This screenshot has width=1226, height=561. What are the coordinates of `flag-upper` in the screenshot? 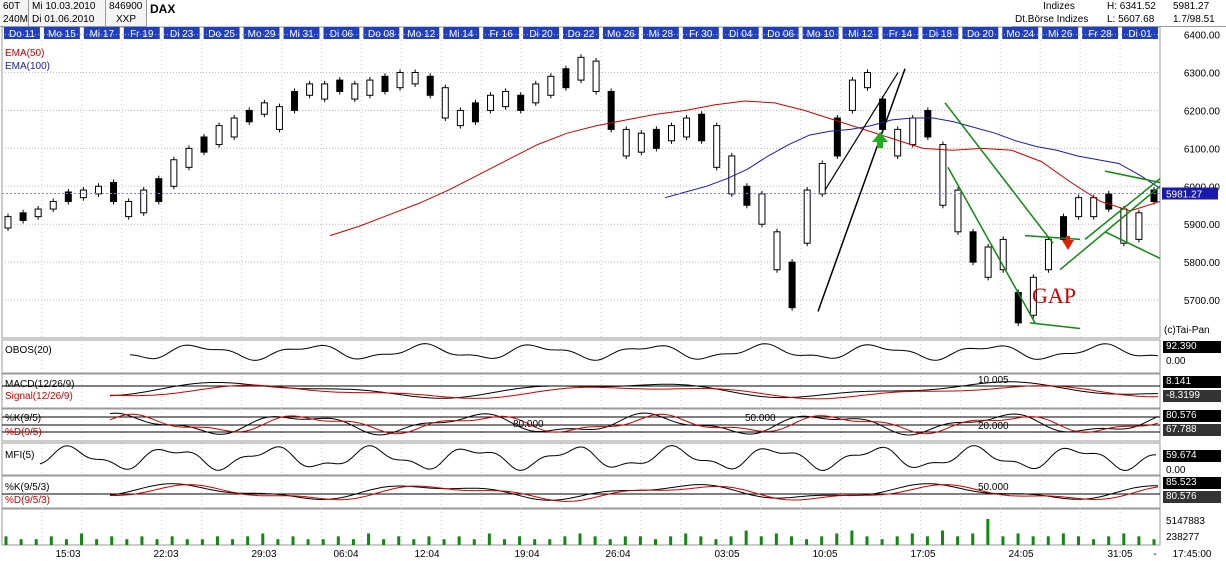 It's located at (1132, 177).